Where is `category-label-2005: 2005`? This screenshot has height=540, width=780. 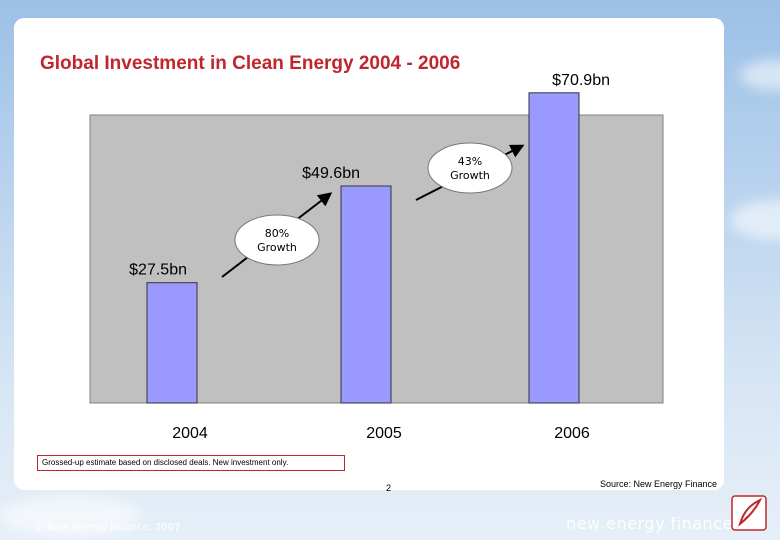 category-label-2005: 2005 is located at coordinates (384, 433).